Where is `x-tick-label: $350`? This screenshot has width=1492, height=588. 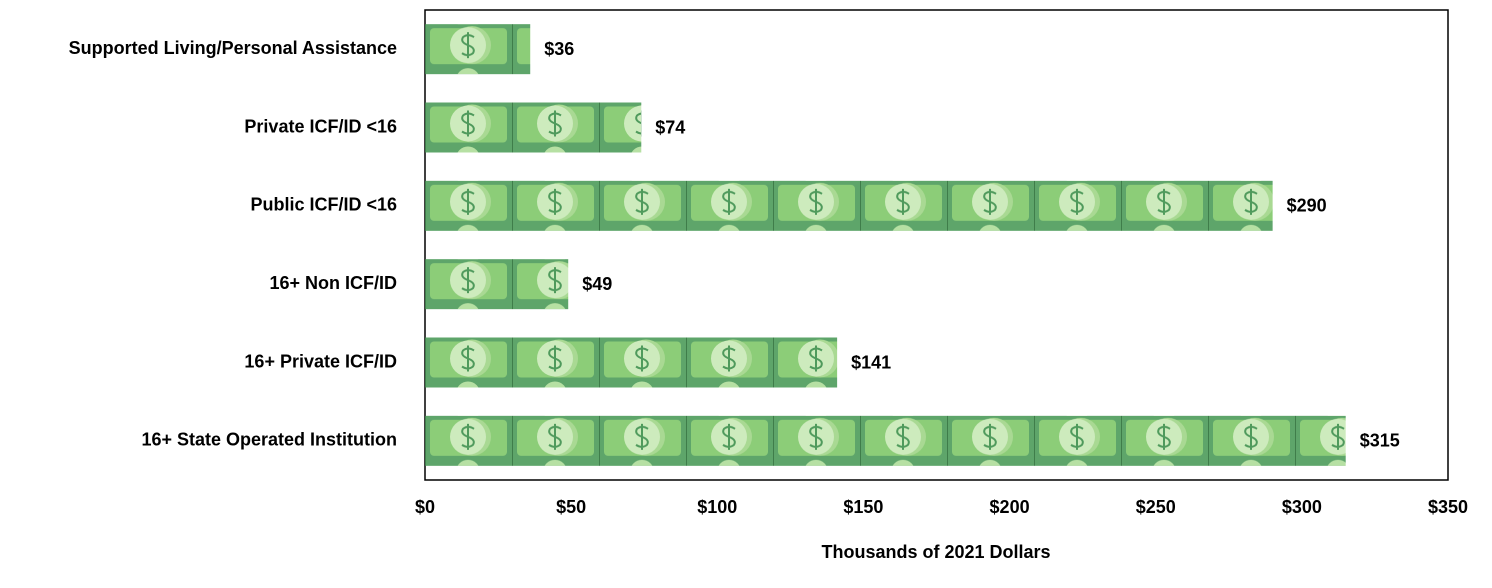
x-tick-label: $350 is located at coordinates (1448, 507).